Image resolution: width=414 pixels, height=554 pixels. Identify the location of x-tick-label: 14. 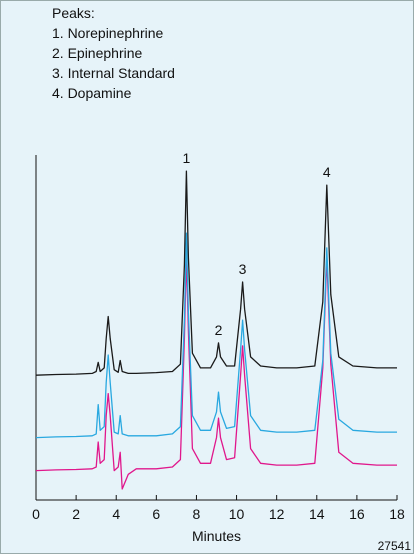
(317, 514).